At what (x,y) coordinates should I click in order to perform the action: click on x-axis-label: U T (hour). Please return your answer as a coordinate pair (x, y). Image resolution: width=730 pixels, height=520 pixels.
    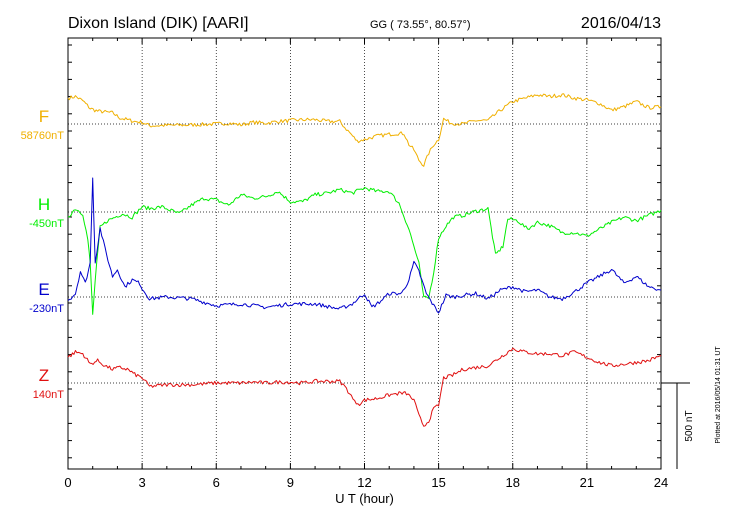
    Looking at the image, I should click on (364, 498).